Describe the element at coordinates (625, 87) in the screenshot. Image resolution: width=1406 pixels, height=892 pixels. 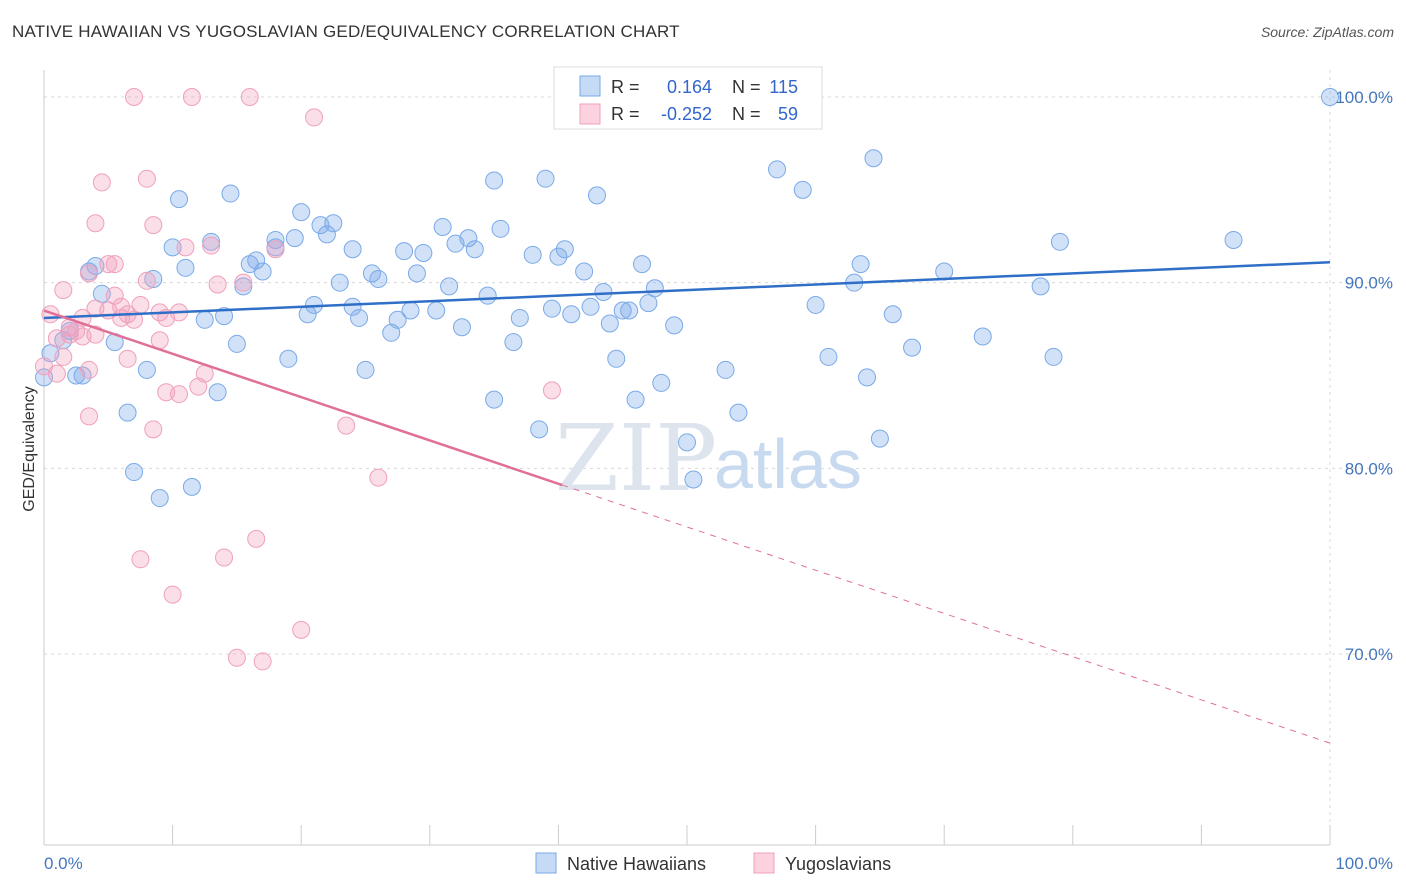
I see `legend-r-label-1: R =` at that location.